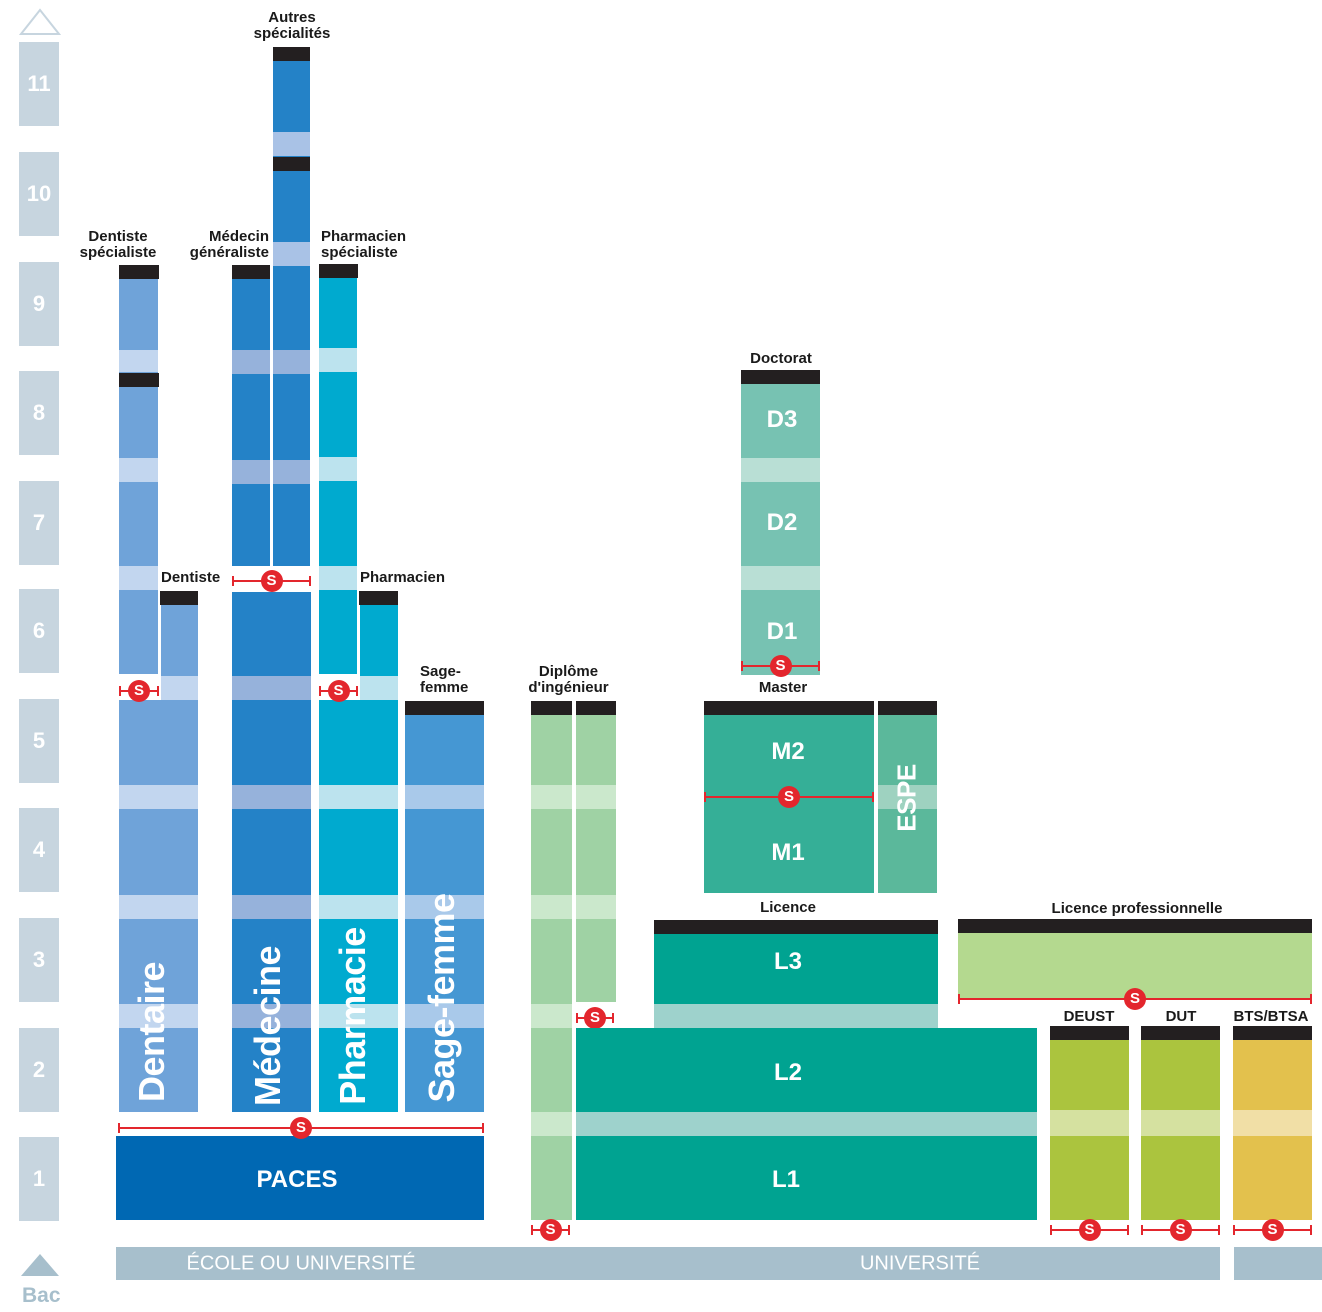 Image resolution: width=1322 pixels, height=1312 pixels. Describe the element at coordinates (352, 1016) in the screenshot. I see `pharmacie-label: Pharmacie` at that location.